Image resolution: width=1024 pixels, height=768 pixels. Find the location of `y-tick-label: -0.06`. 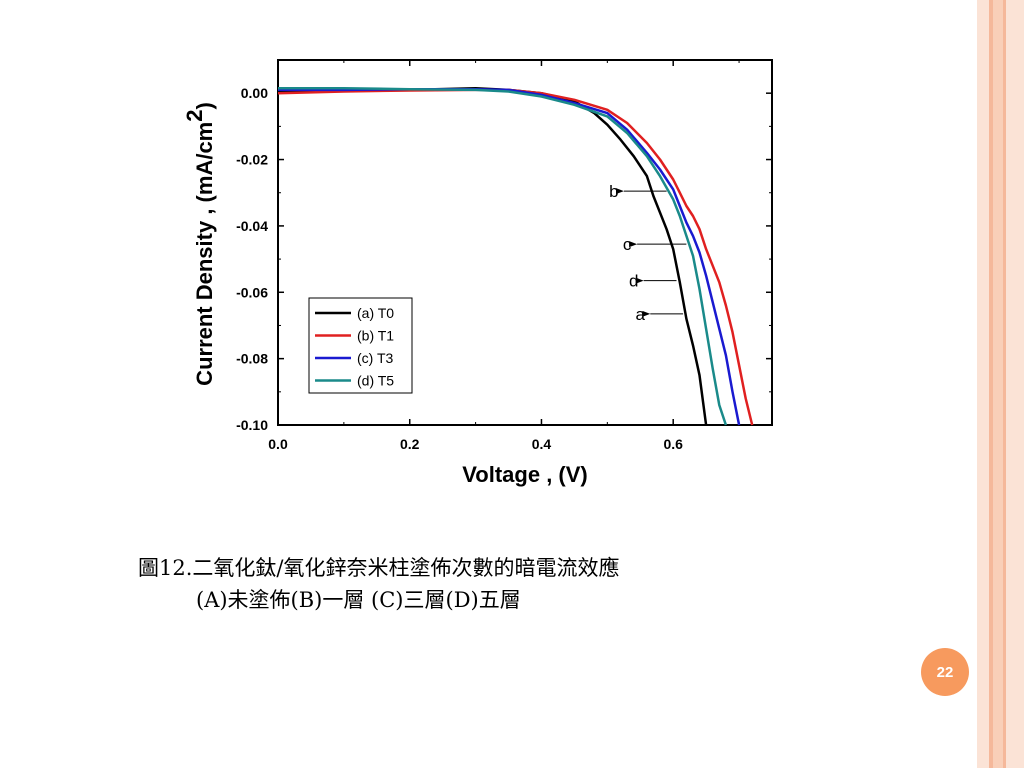

y-tick-label: -0.06 is located at coordinates (252, 292).